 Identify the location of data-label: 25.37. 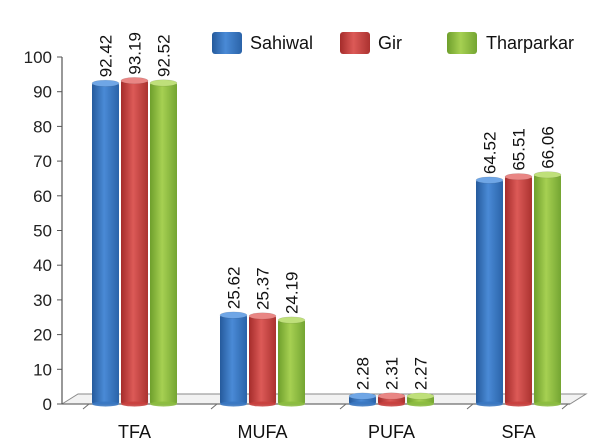
(263, 288).